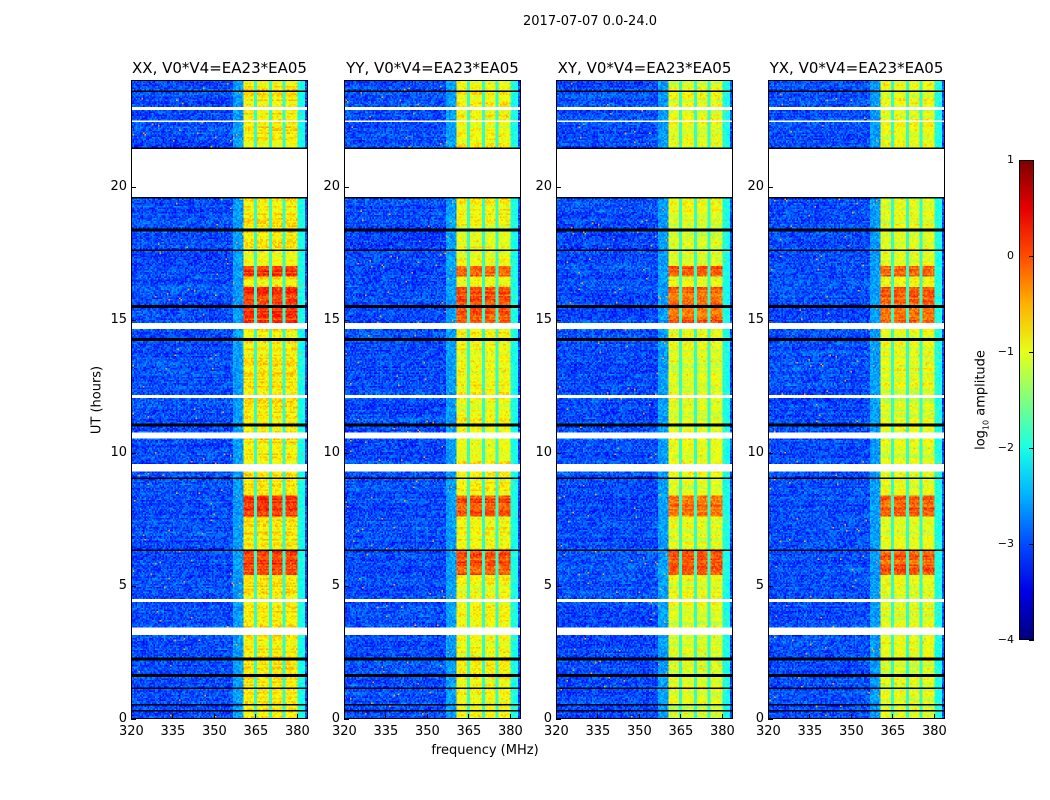 The width and height of the screenshot is (1050, 800). I want to click on panel-title: XX, V0*V4=EA23*EA05, so click(219, 68).